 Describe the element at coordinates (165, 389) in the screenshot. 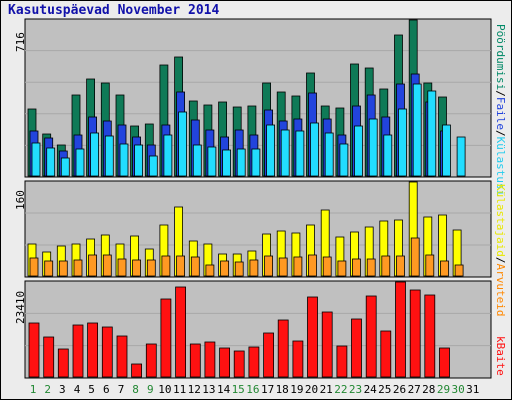

I see `x-tick-label: 10` at that location.